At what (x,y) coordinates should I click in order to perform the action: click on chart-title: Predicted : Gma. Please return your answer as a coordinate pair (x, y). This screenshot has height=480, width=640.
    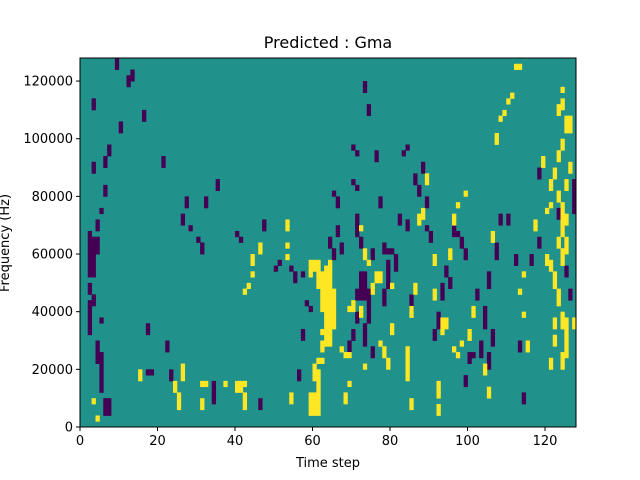
    Looking at the image, I should click on (328, 42).